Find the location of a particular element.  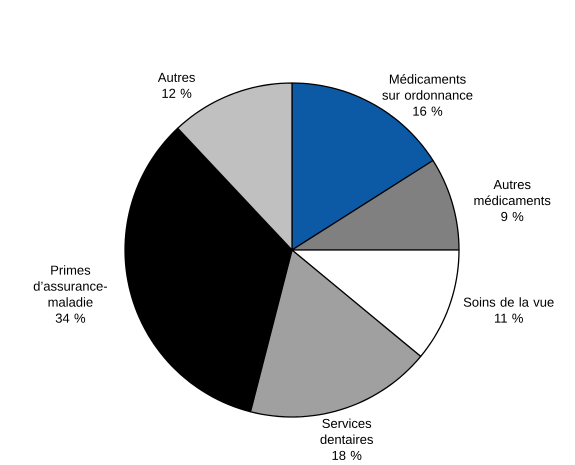

slice-label: Soins de la vue is located at coordinates (509, 302).